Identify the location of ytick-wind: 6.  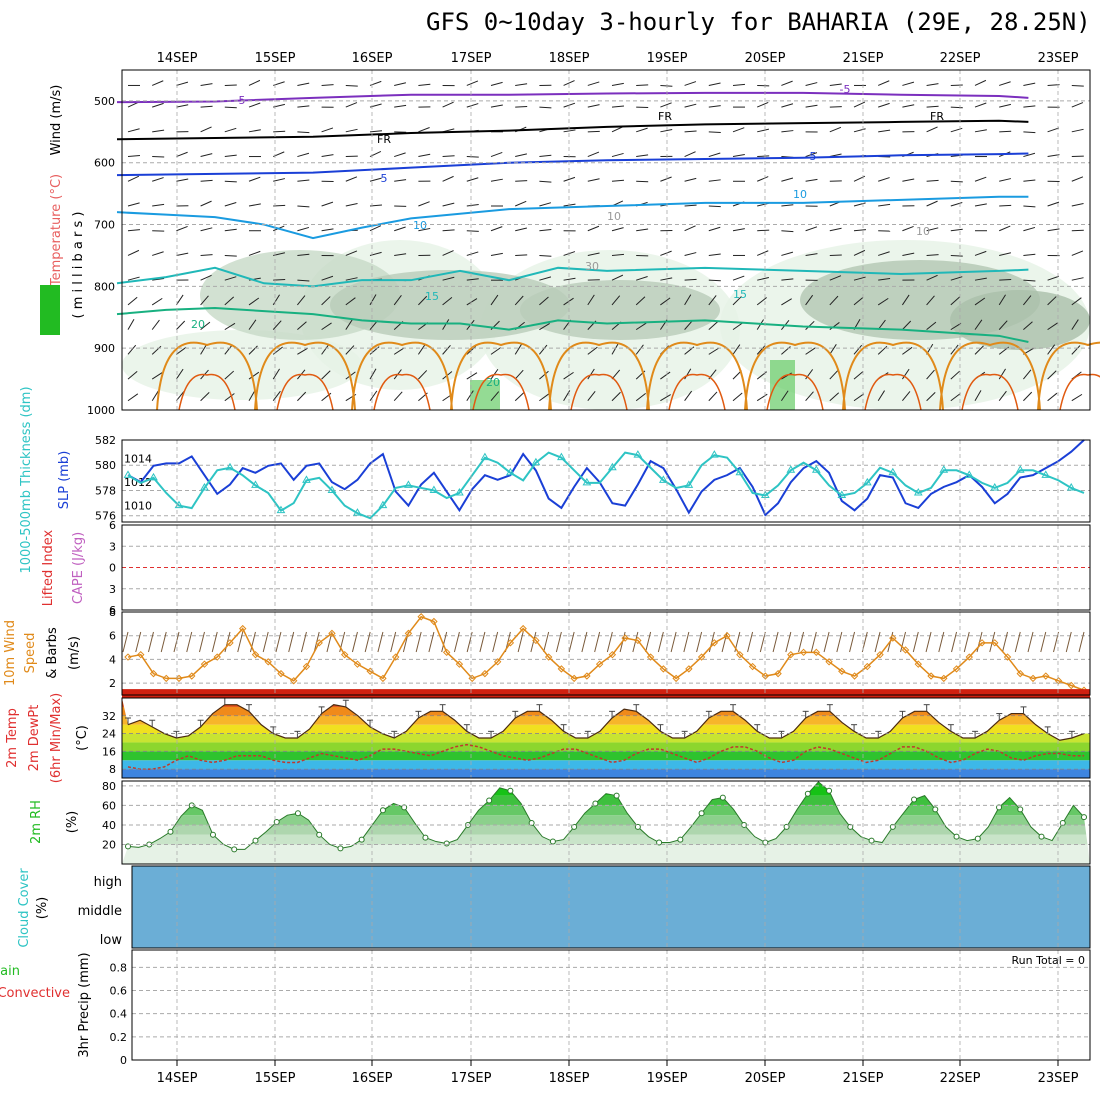
(112, 636).